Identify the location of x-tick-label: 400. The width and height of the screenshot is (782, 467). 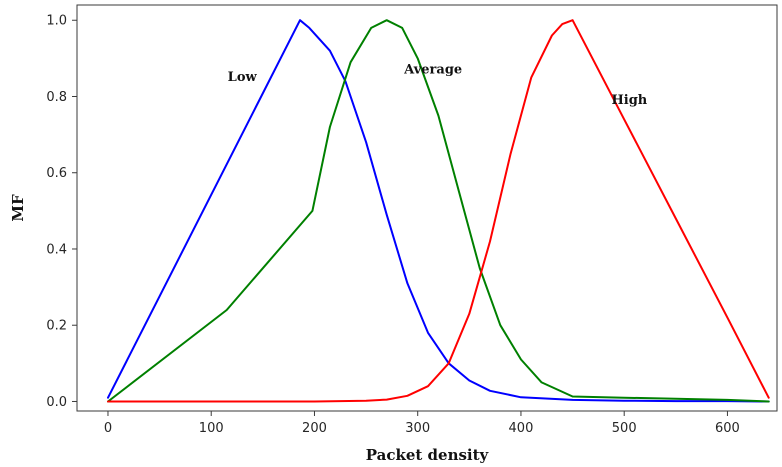
(521, 428).